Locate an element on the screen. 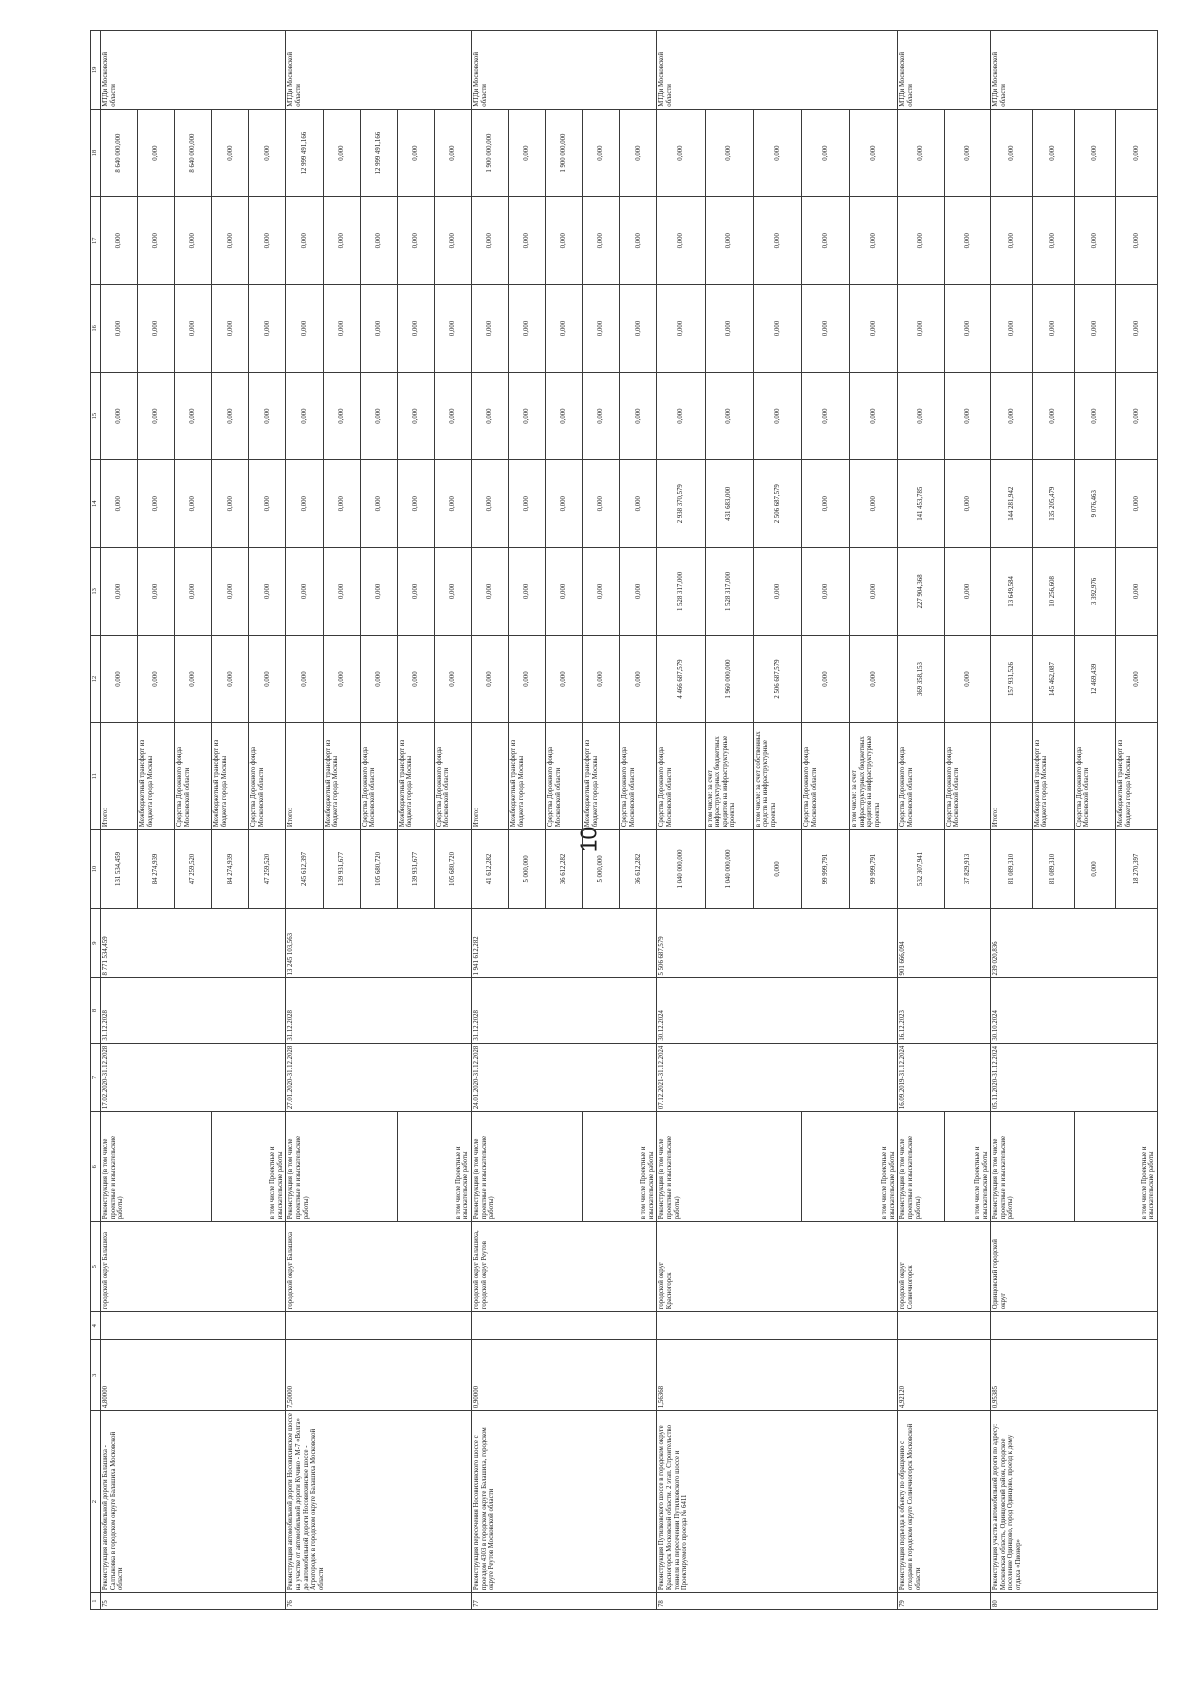  funding-amount-c18: 12 999 491,166 is located at coordinates (379, 153).